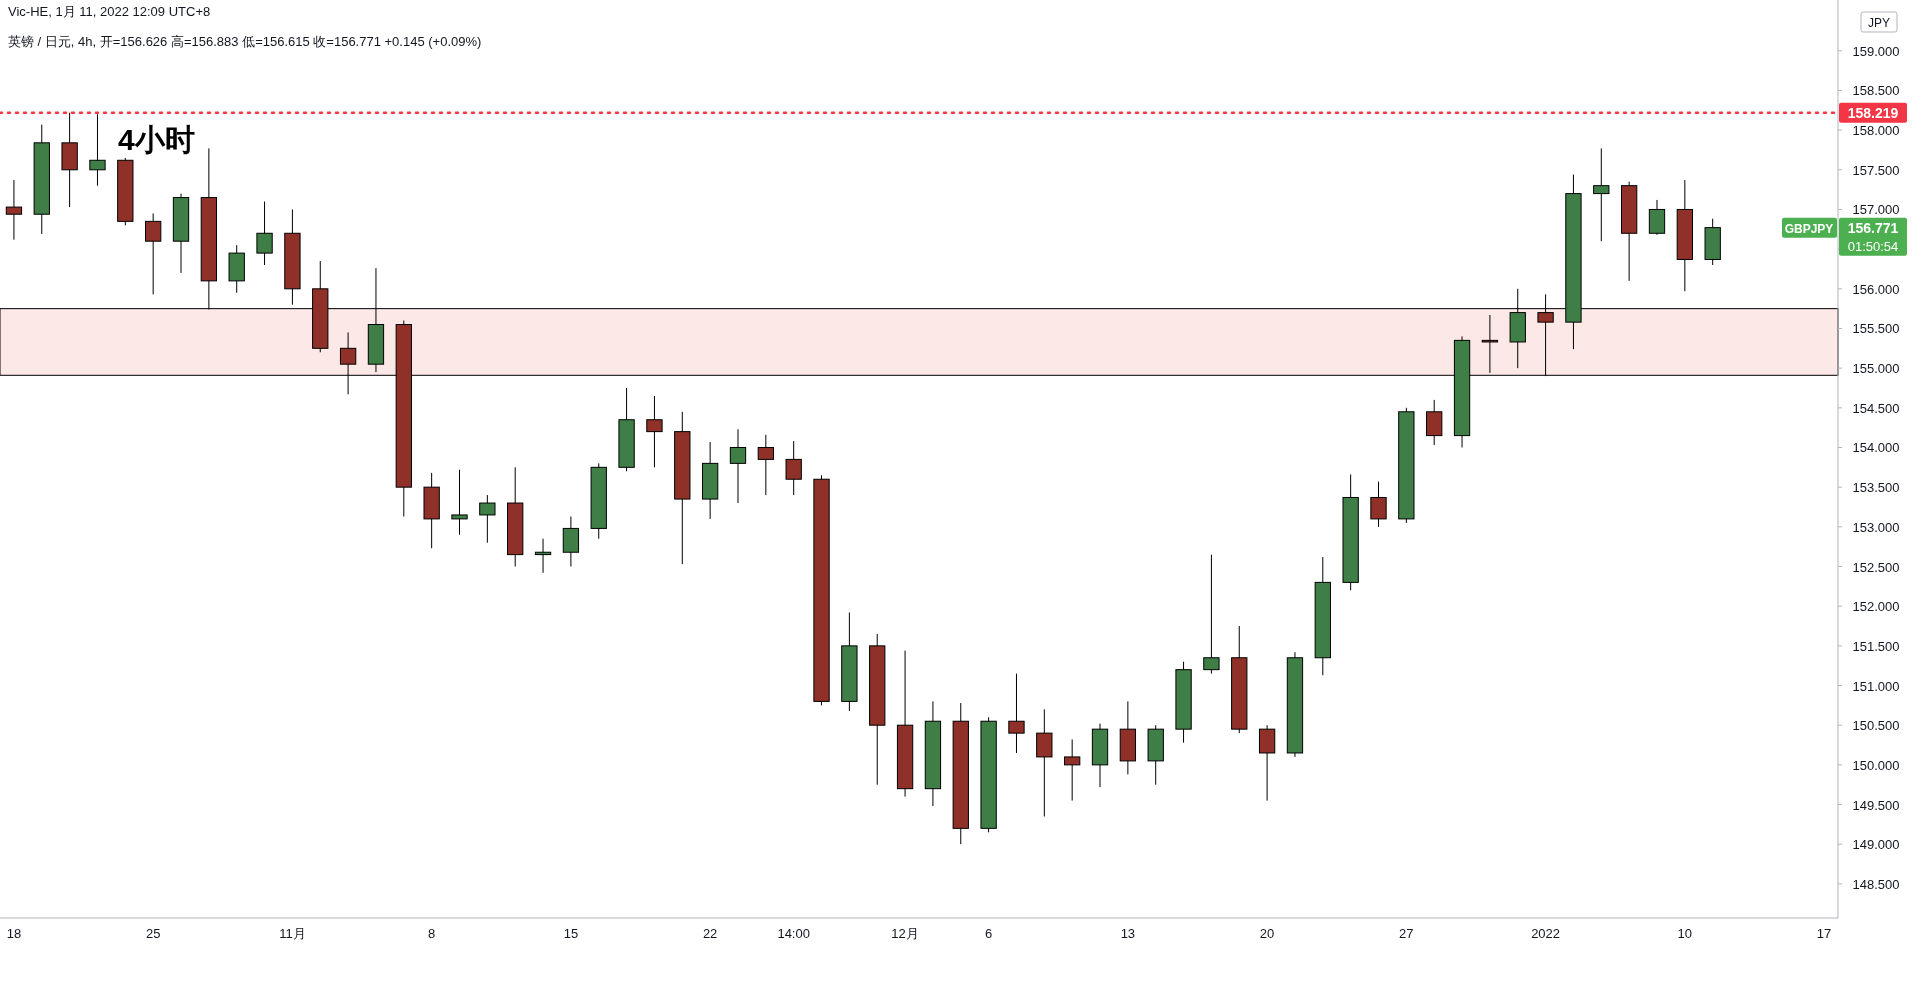 Image resolution: width=1920 pixels, height=984 pixels. I want to click on y-tick-label: 152.000, so click(1876, 607).